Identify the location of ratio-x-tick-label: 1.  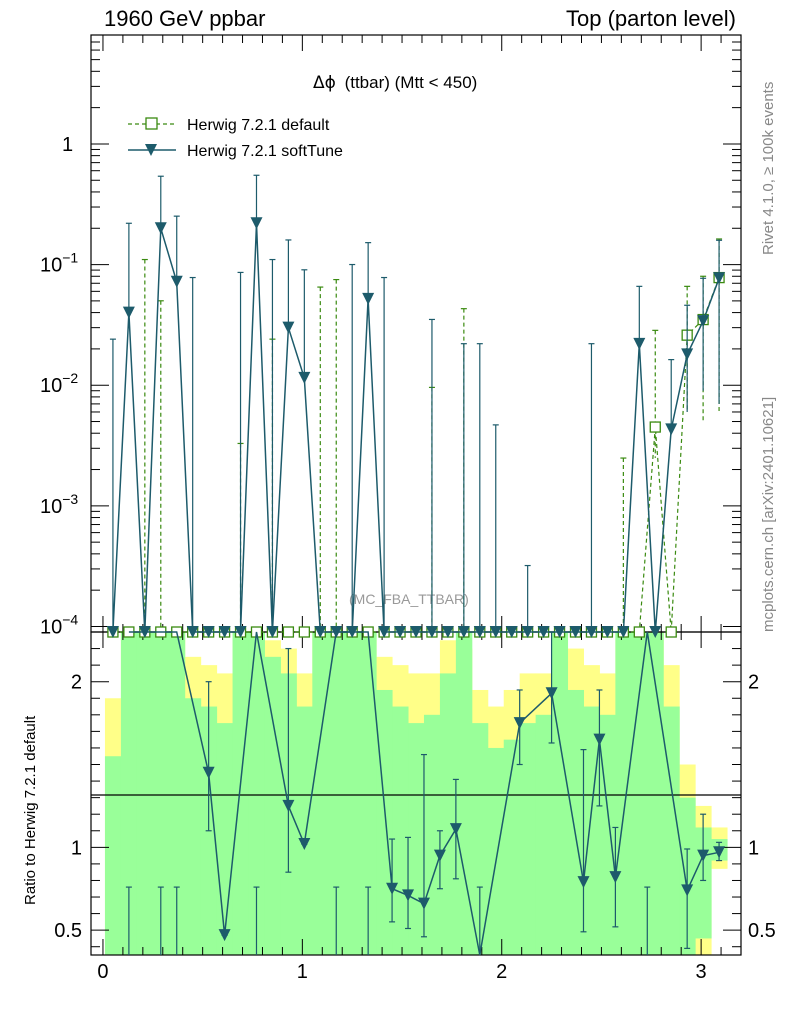
(302, 972).